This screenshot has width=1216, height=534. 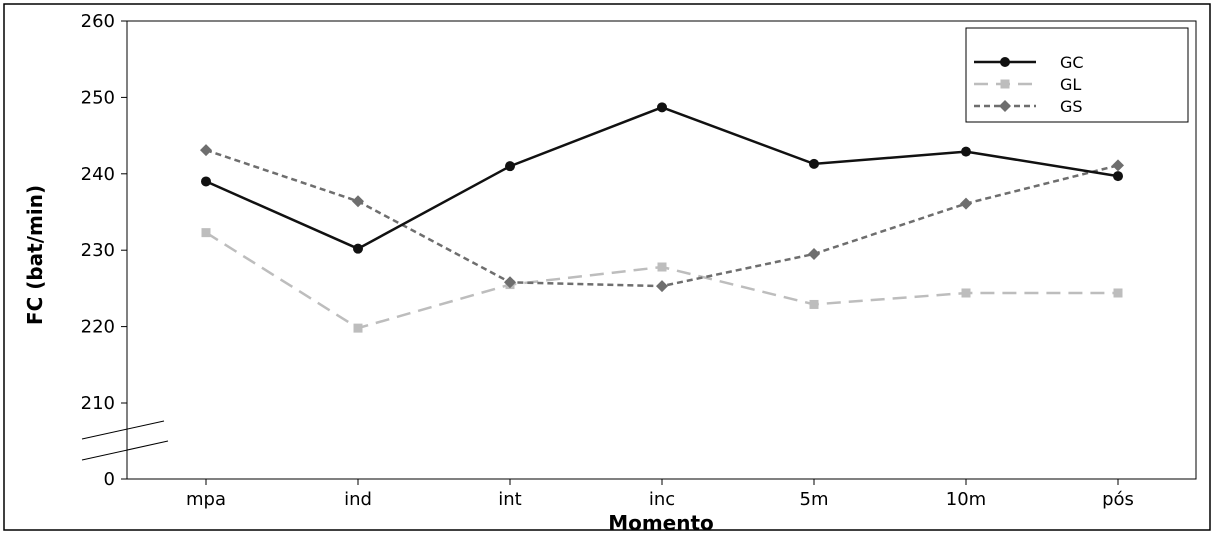 What do you see at coordinates (662, 499) in the screenshot?
I see `x-tick-label: inc` at bounding box center [662, 499].